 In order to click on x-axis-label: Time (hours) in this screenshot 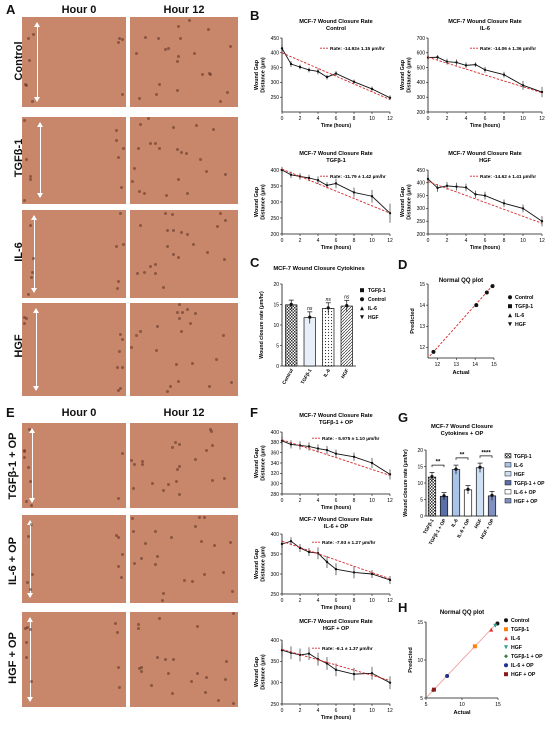, I will do `click(485, 248)`.